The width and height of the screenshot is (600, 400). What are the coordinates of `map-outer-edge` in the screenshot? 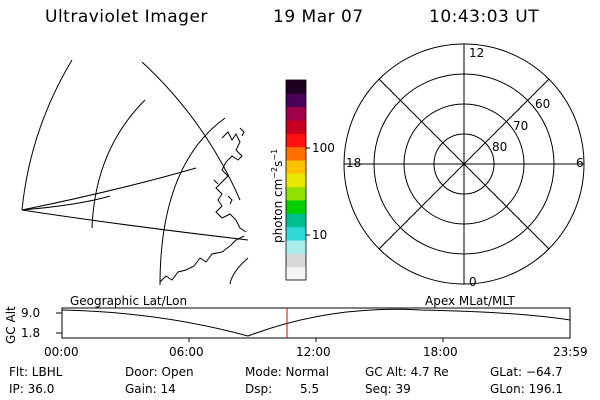 It's located at (66, 203).